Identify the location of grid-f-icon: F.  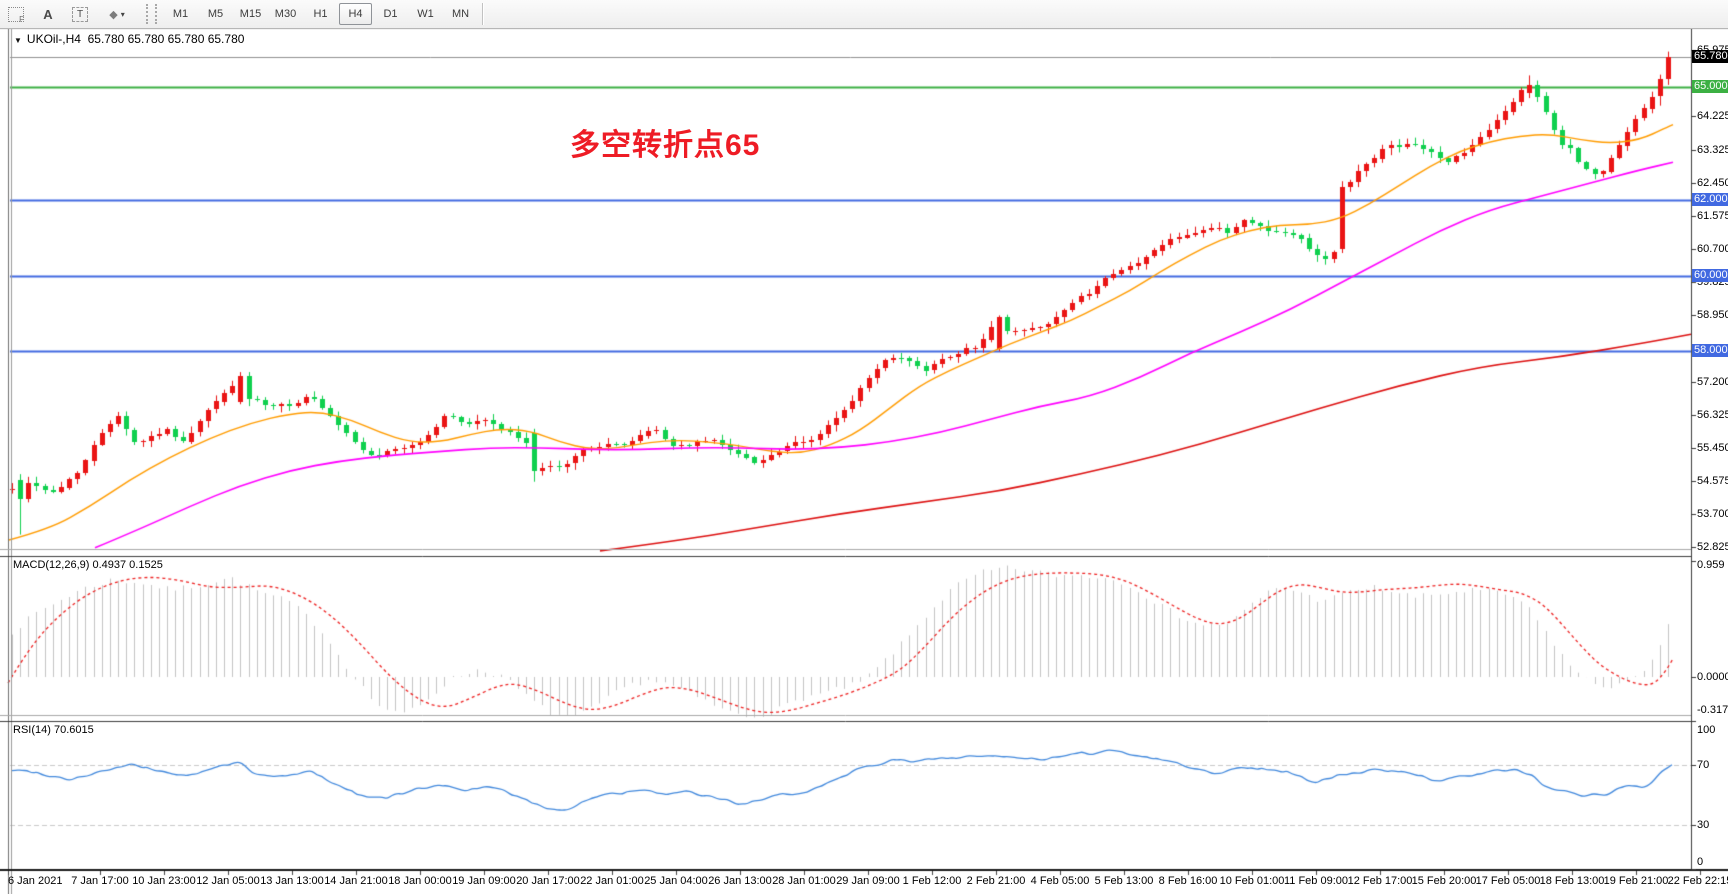
(16, 15).